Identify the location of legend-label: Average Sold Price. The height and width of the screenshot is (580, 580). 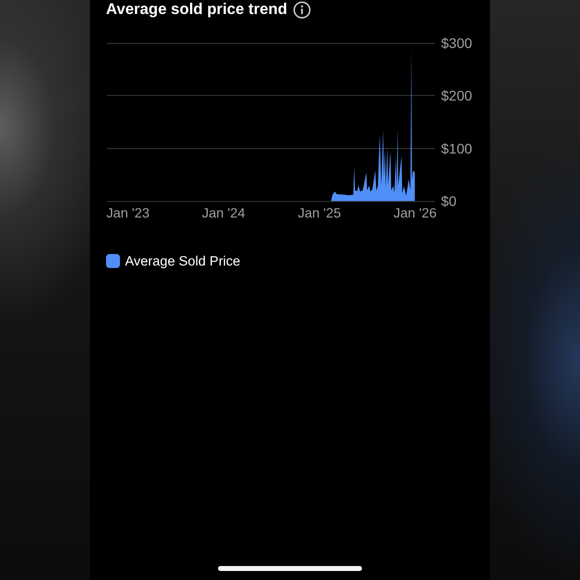
(182, 261).